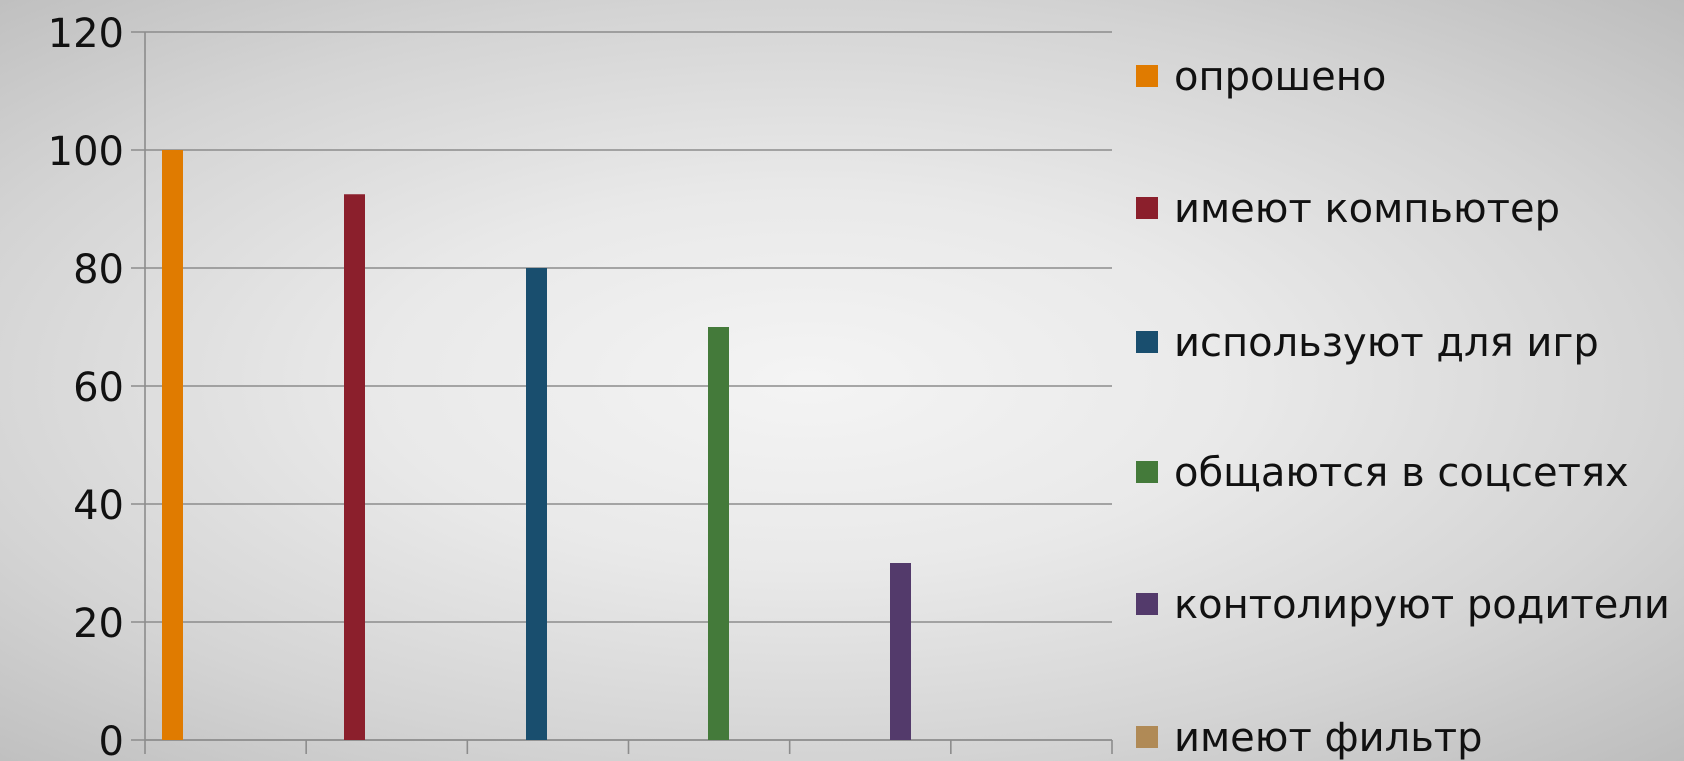 The image size is (1684, 761). I want to click on y-axis: 0 20 40 60 80 100 120, so click(96, 386).